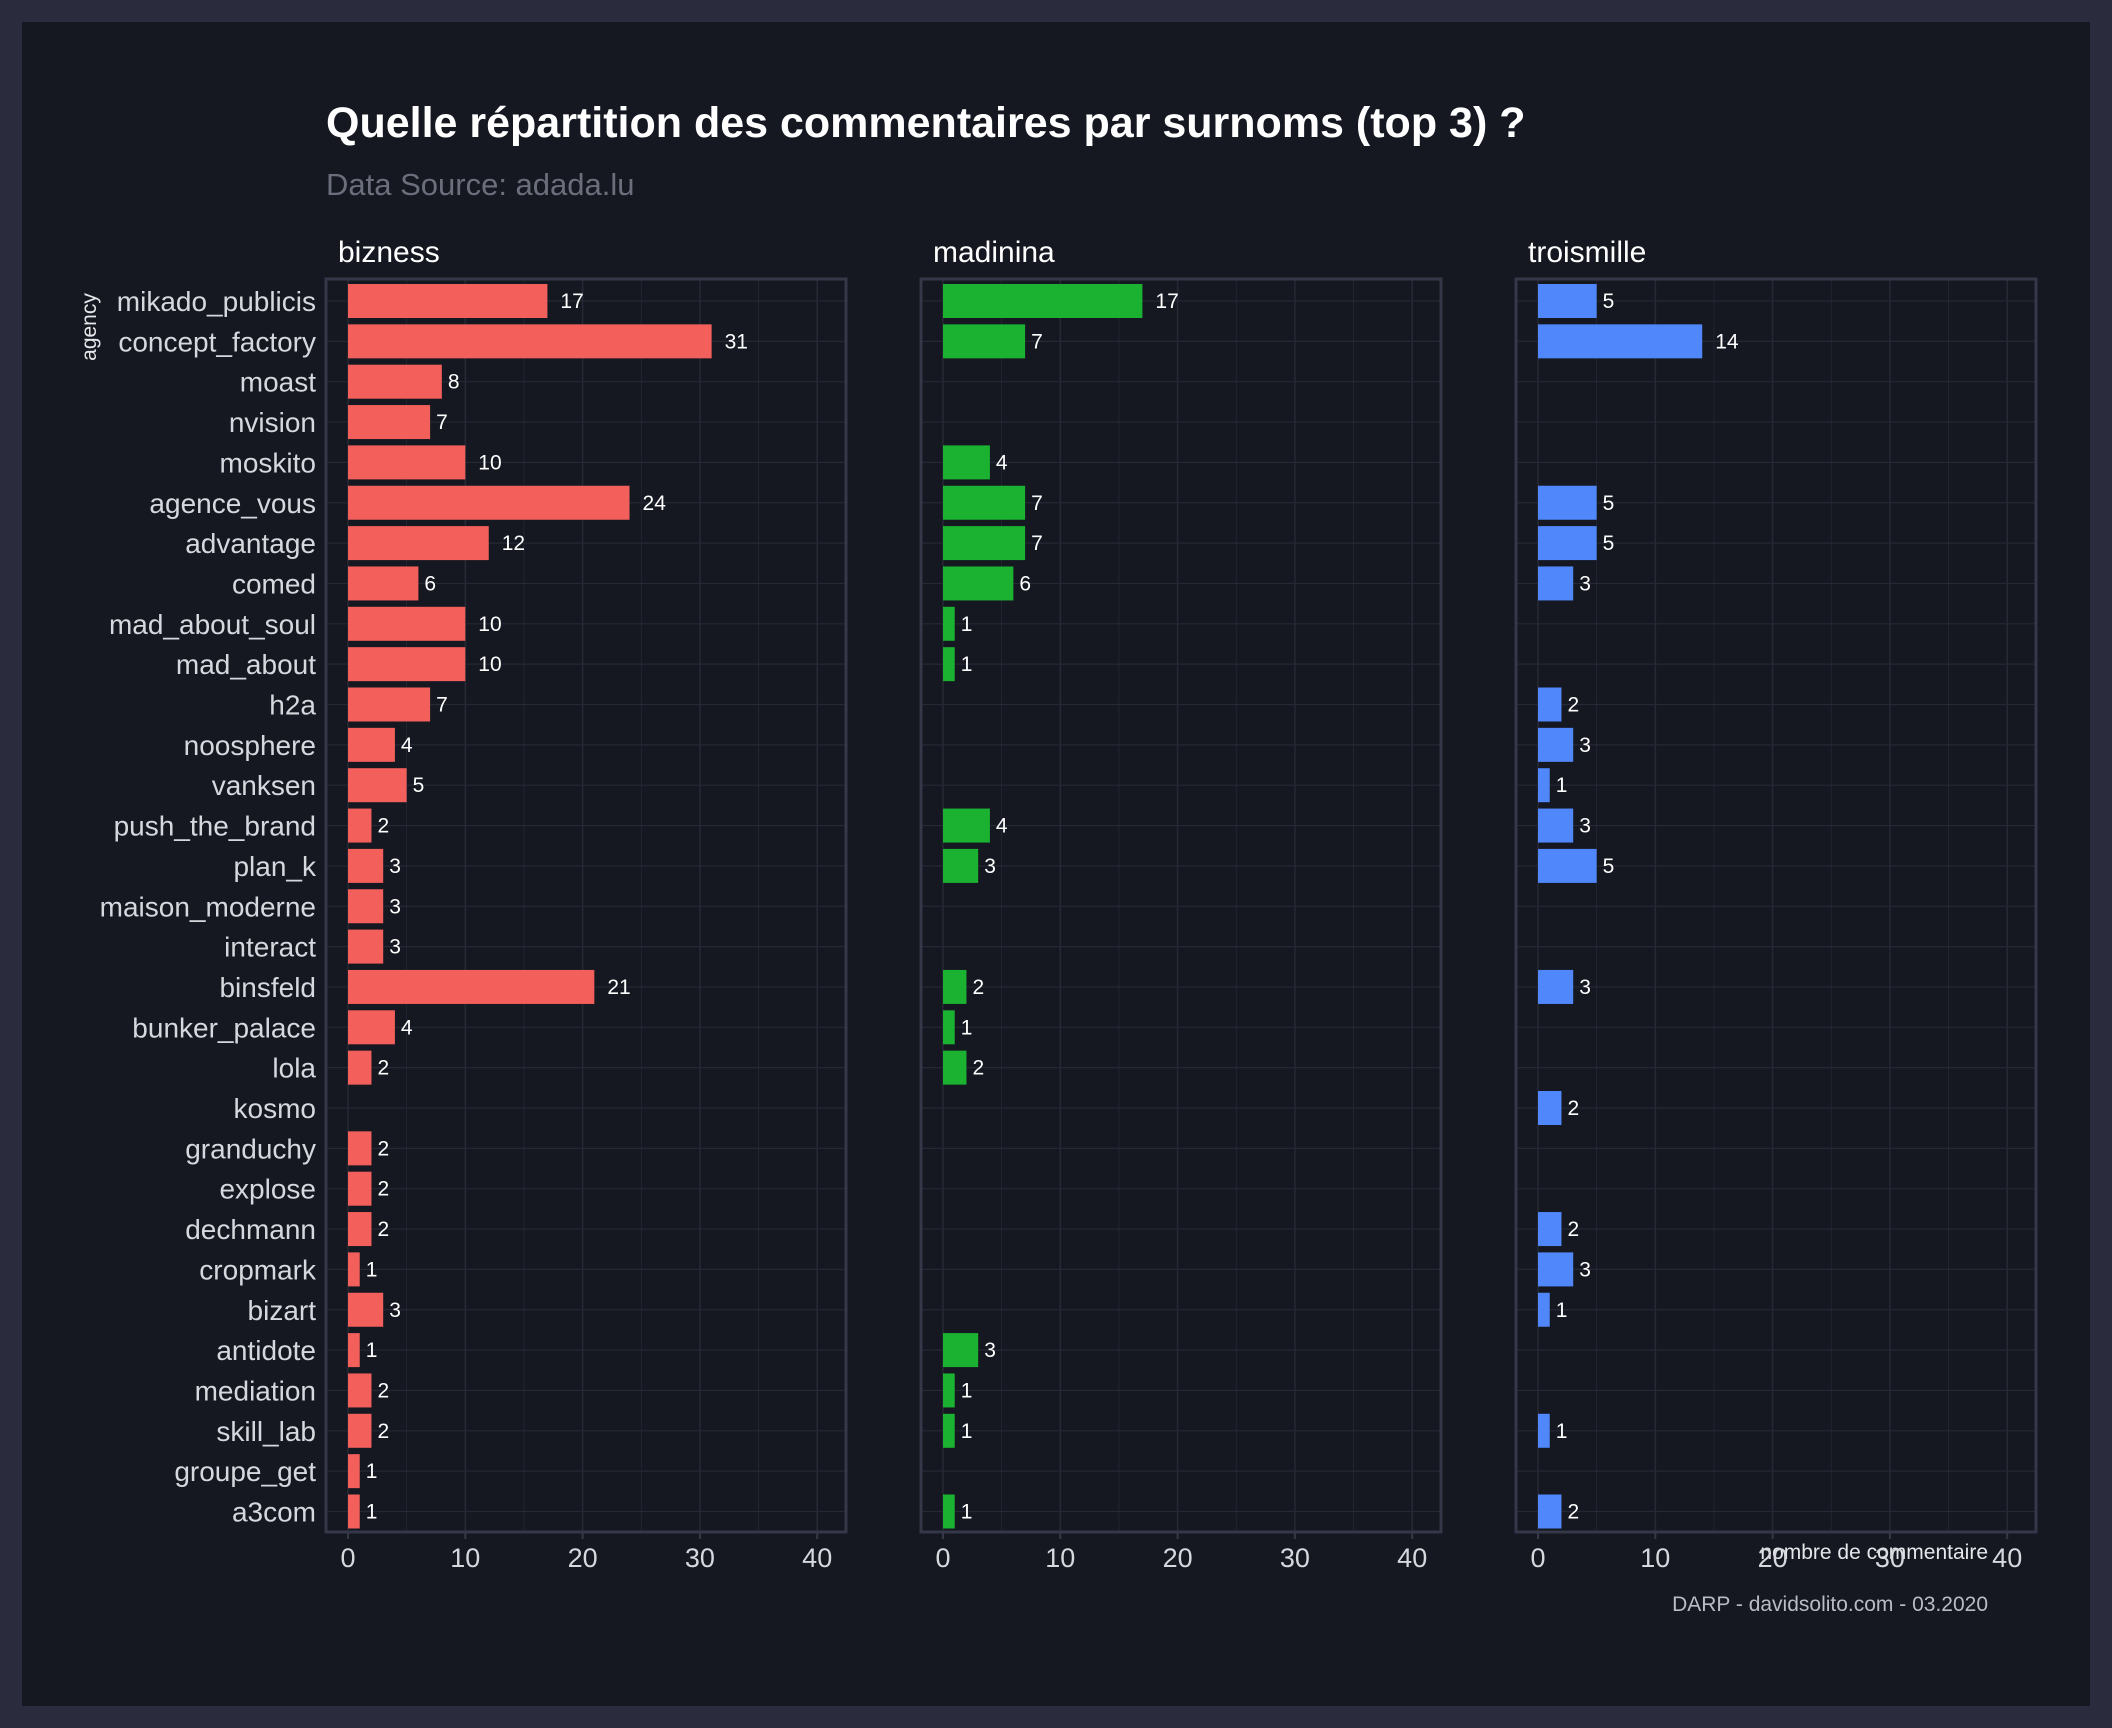 This screenshot has height=1728, width=2112. I want to click on bar-troismille-kosmo, so click(1550, 1108).